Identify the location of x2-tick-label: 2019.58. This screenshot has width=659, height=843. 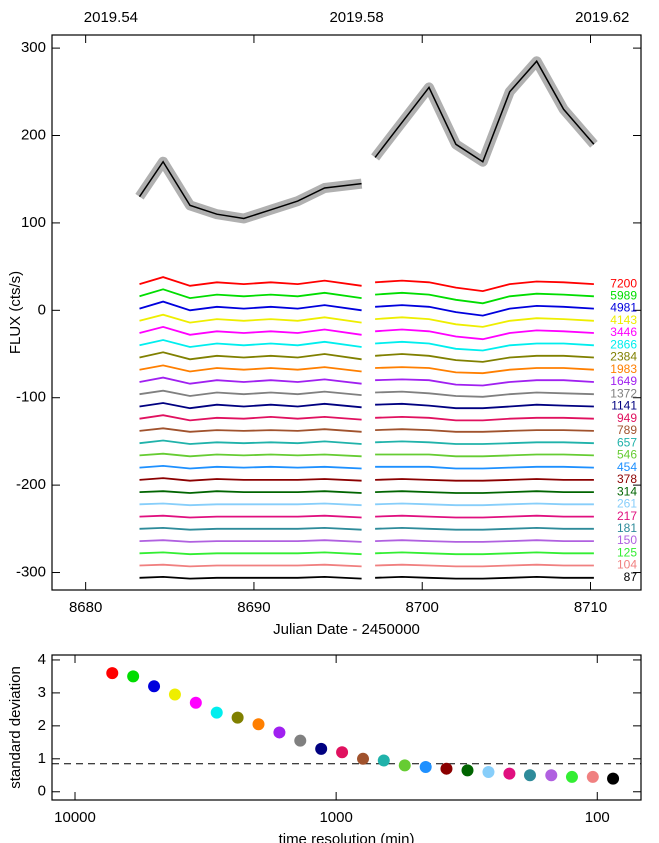
(356, 17).